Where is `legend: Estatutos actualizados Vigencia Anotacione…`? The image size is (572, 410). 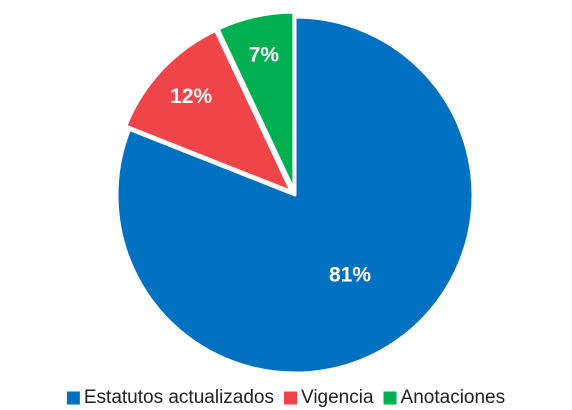 legend: Estatutos actualizados Vigencia Anotacione… is located at coordinates (286, 397).